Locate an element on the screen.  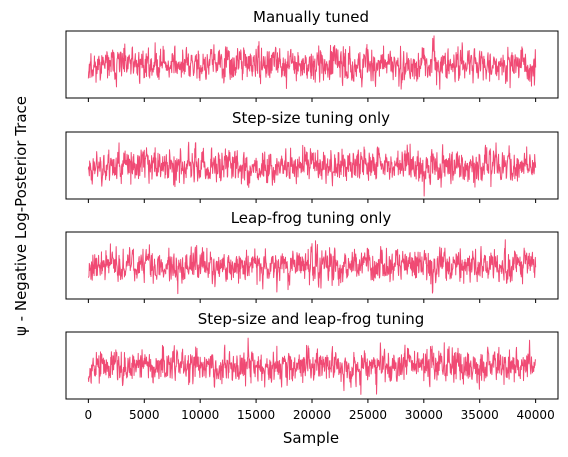
panel-3-title: Leap-frog tuning only is located at coordinates (311, 218).